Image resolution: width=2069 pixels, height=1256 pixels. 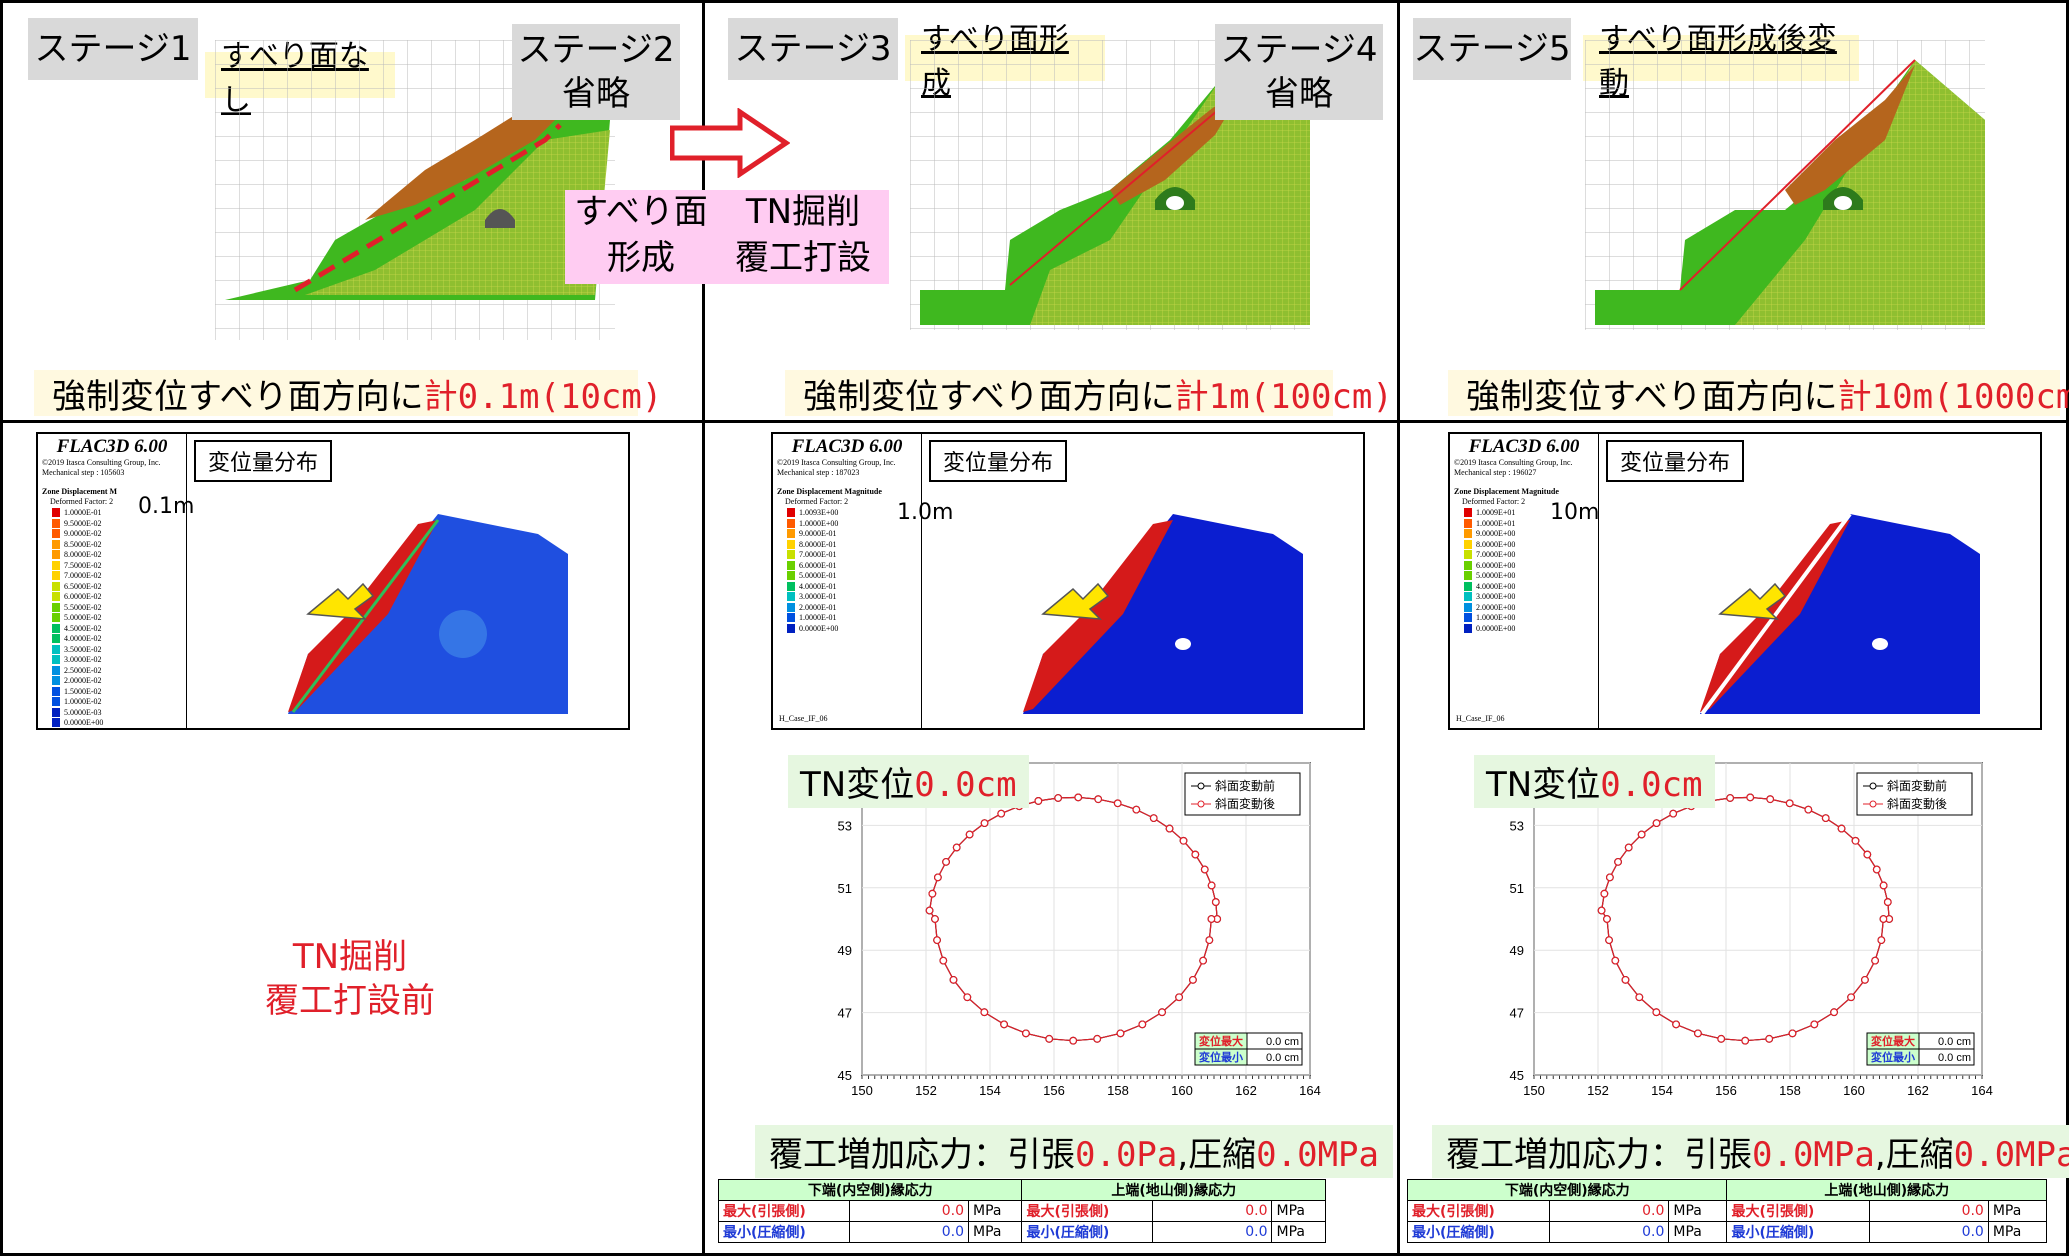 What do you see at coordinates (2067, 628) in the screenshot?
I see `grid-right` at bounding box center [2067, 628].